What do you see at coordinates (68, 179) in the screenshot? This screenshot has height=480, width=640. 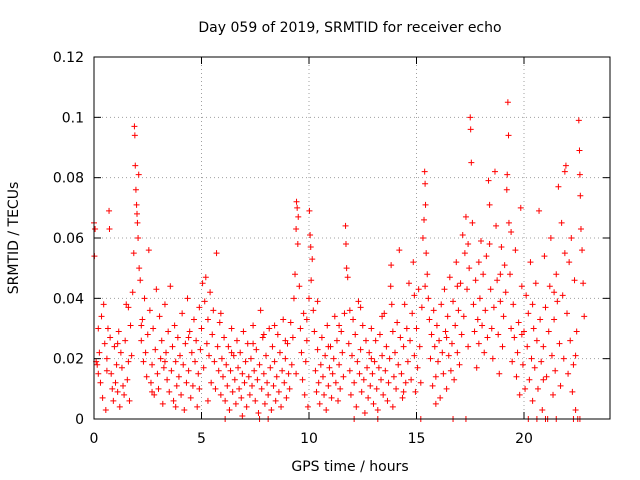 I see `y-tick-label: 0.08` at bounding box center [68, 179].